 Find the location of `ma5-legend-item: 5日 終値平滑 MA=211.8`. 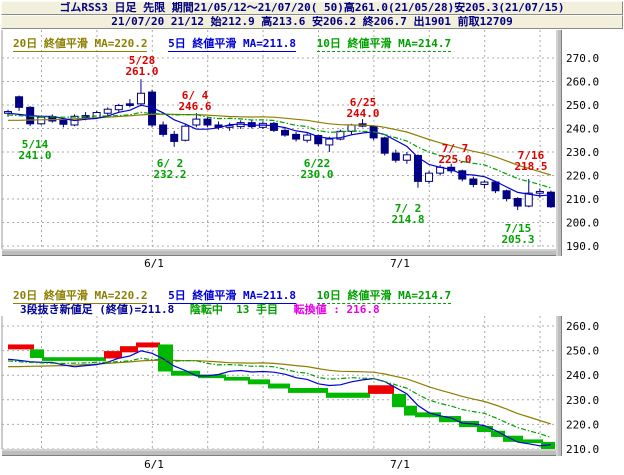

ma5-legend-item: 5日 終値平滑 MA=211.8 is located at coordinates (232, 44).